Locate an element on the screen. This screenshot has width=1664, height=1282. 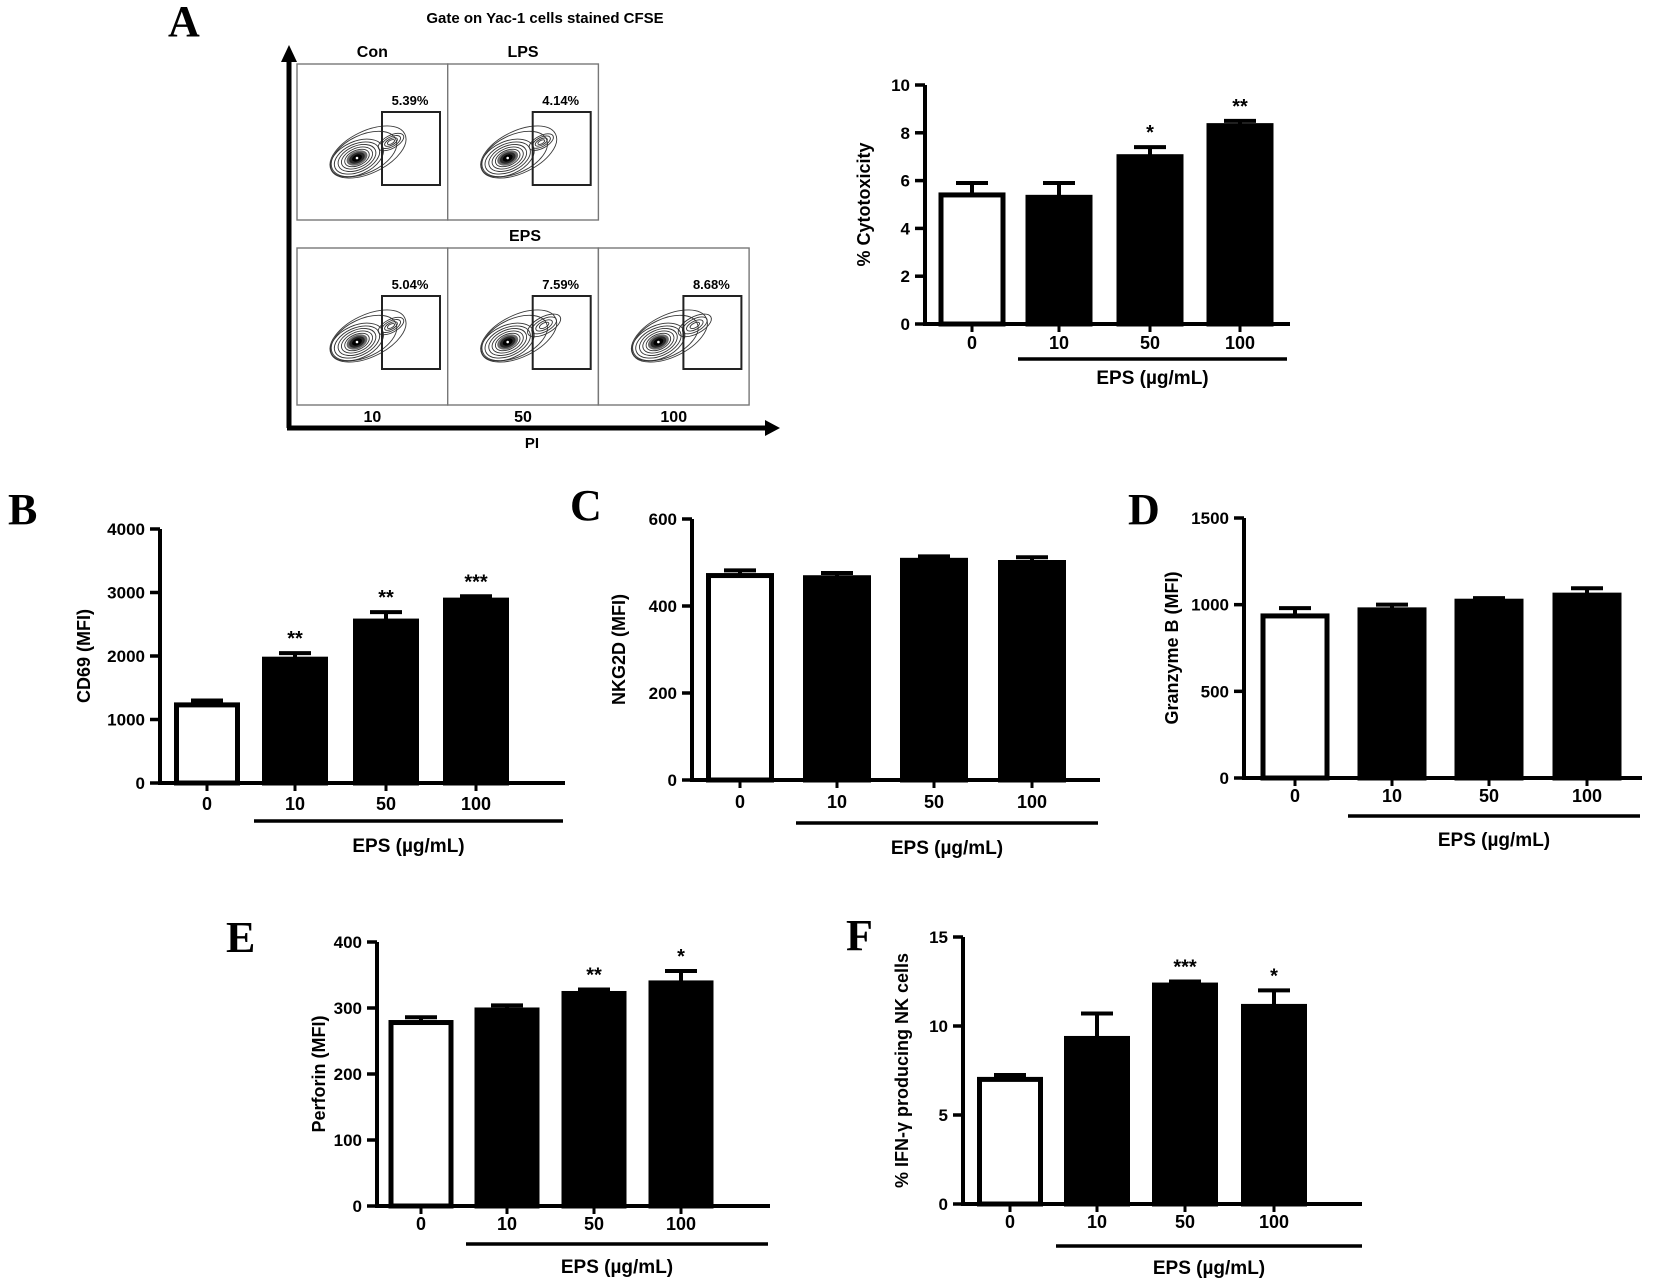
flow-dose-label: 10 is located at coordinates (372, 417).